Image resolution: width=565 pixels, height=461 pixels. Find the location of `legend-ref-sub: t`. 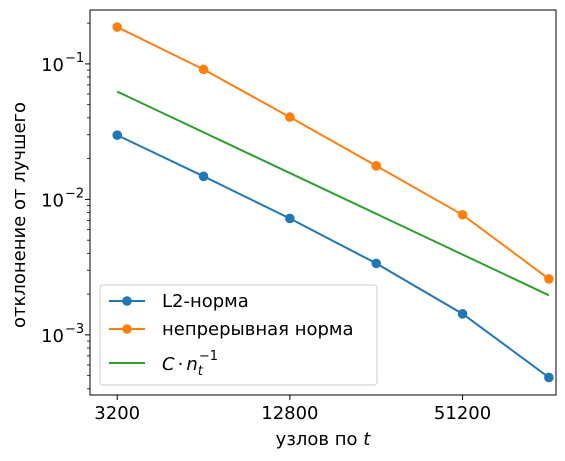

legend-ref-sub: t is located at coordinates (201, 371).